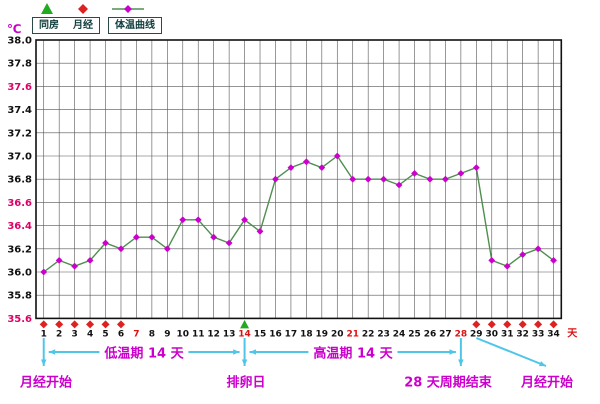 The height and width of the screenshot is (404, 600). Describe the element at coordinates (19, 87) in the screenshot. I see `y-tick-label: 37.6` at that location.